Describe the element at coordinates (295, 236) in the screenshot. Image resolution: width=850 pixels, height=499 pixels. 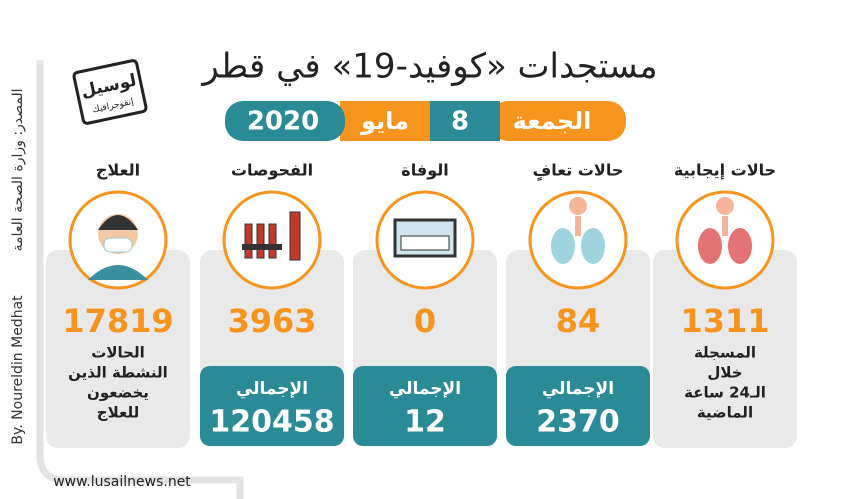
I see `icon-tube-big` at that location.